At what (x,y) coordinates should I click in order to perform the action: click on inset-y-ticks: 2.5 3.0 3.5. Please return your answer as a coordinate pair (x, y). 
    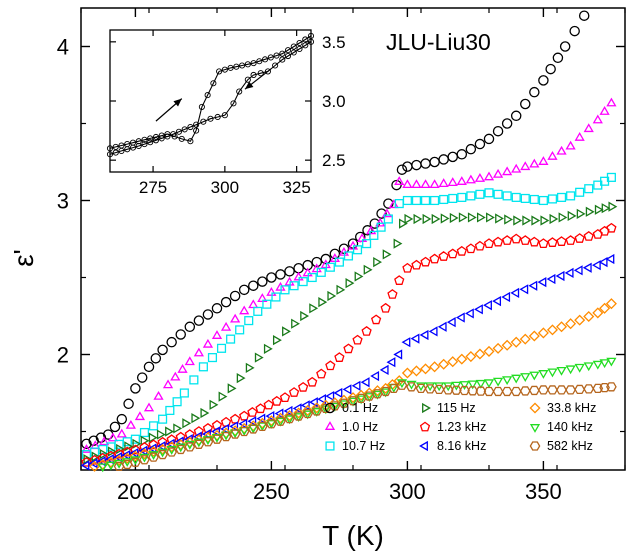
    Looking at the image, I should click on (228, 101).